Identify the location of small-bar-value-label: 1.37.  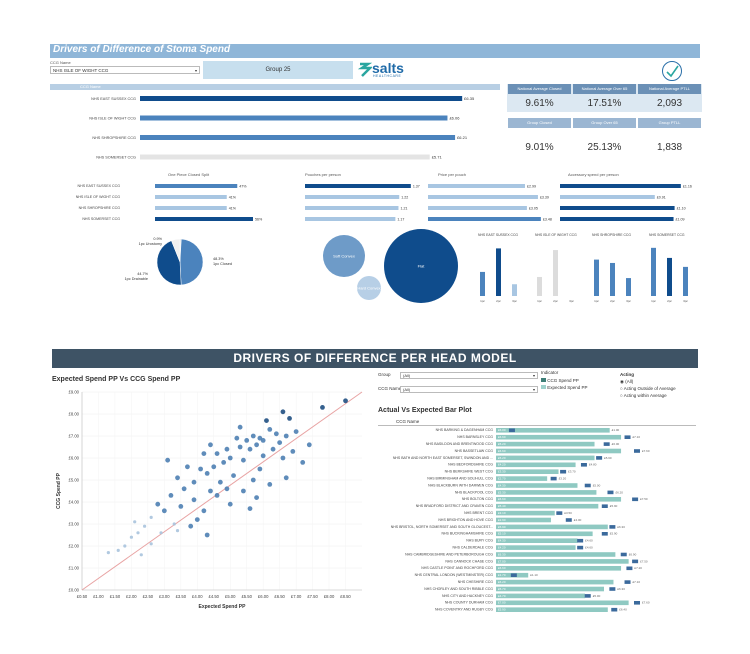
(416, 187).